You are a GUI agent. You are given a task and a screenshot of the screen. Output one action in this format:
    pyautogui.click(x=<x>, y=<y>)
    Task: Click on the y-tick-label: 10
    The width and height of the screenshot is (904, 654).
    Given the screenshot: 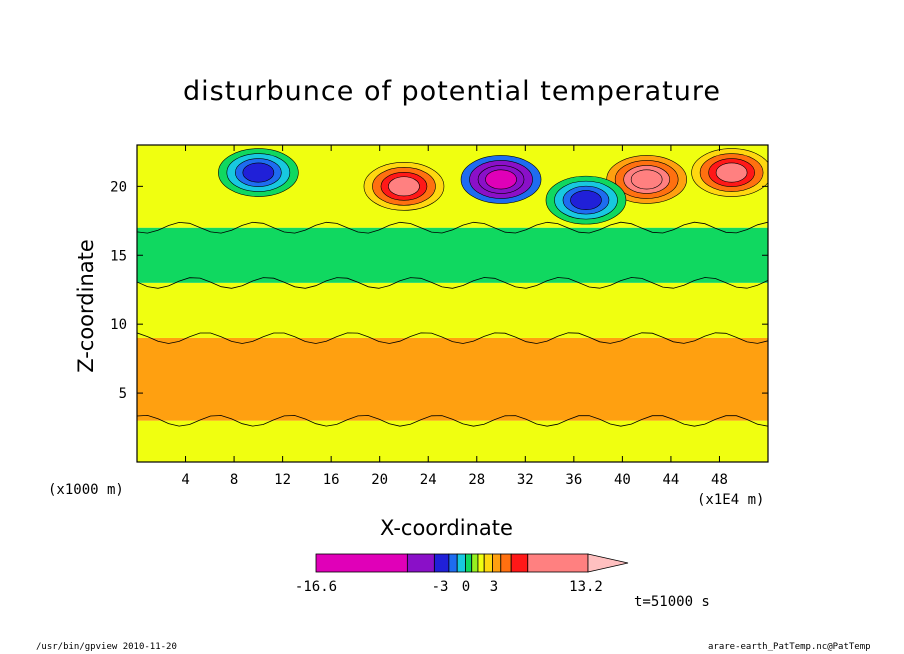 What is the action you would take?
    pyautogui.click(x=118, y=325)
    